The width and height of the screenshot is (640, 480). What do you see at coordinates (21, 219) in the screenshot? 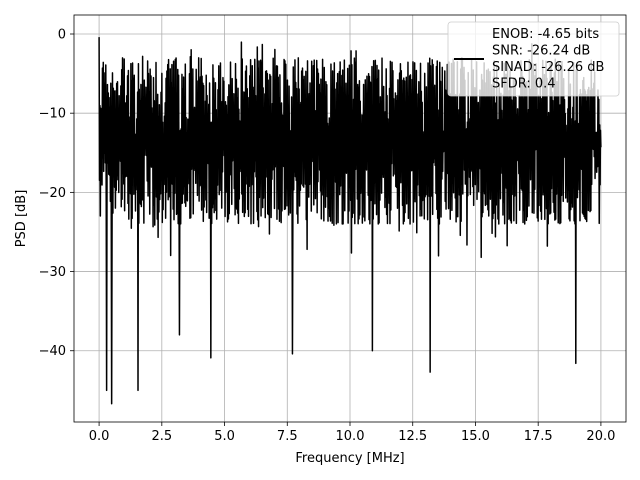
I see `y-axis-label: PSD [dB]` at bounding box center [21, 219].